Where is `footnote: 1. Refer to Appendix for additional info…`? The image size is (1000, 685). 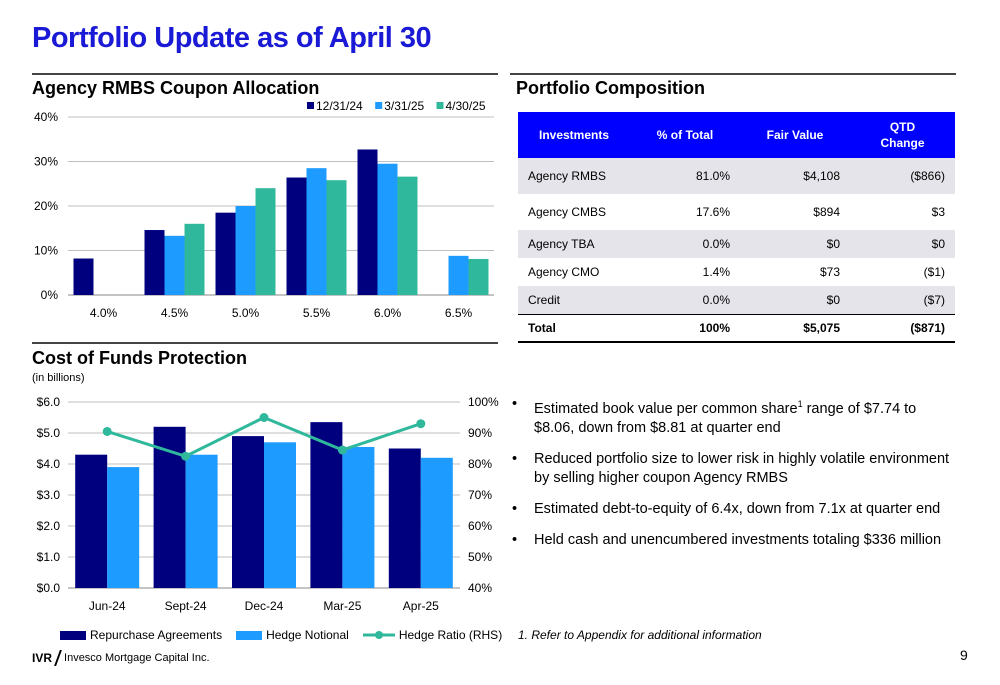
footnote: 1. Refer to Appendix for additional info… is located at coordinates (640, 635).